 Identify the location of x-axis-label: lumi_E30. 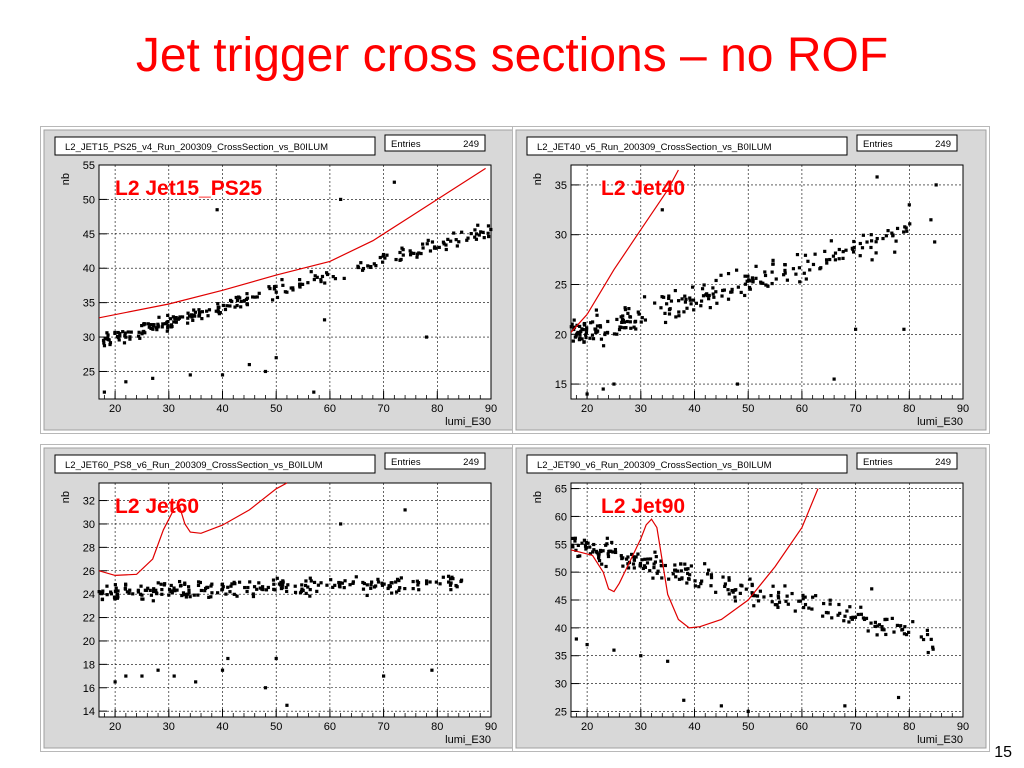
(940, 422).